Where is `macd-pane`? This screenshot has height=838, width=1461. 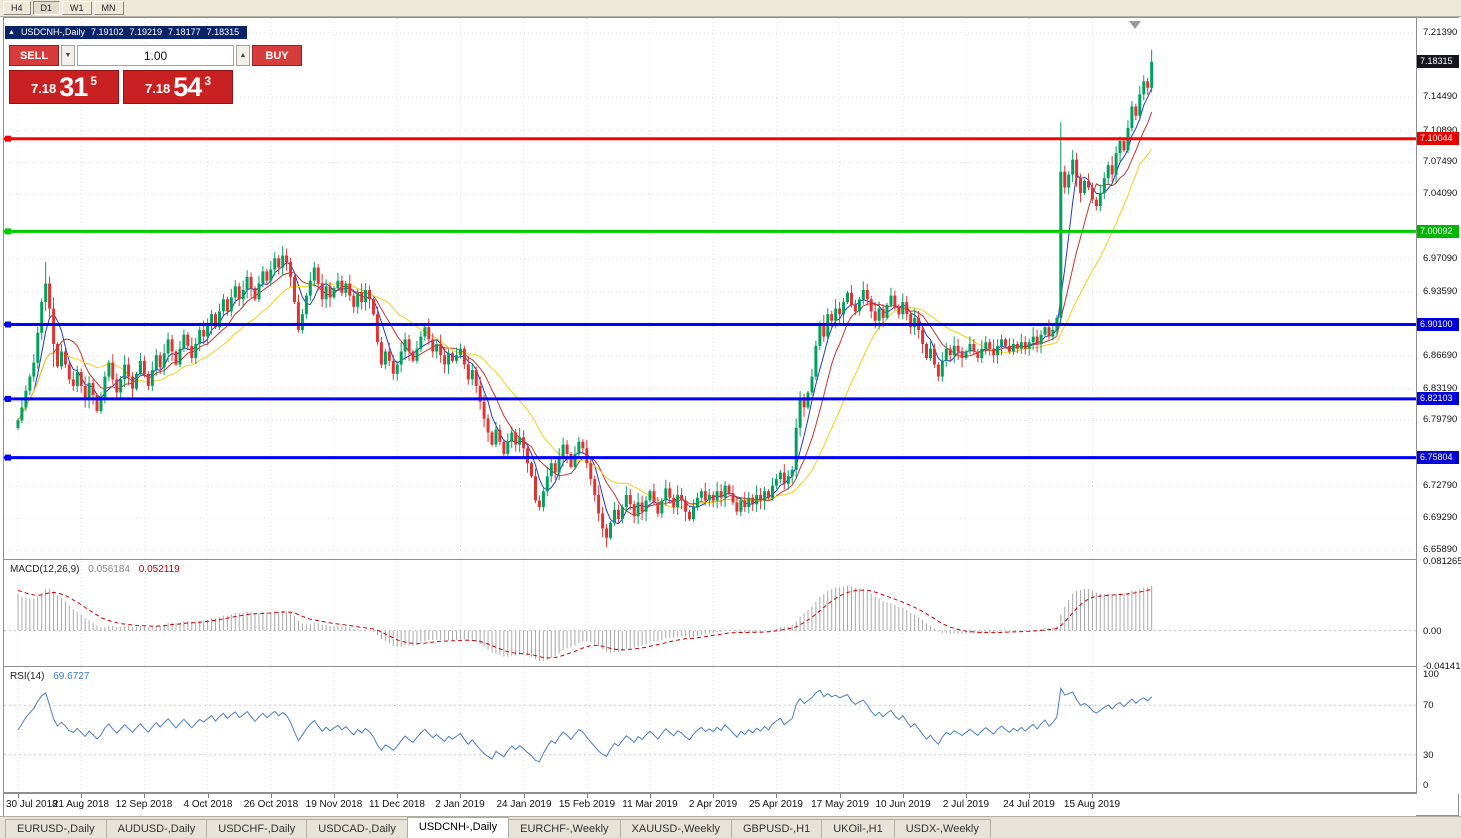
macd-pane is located at coordinates (710, 613).